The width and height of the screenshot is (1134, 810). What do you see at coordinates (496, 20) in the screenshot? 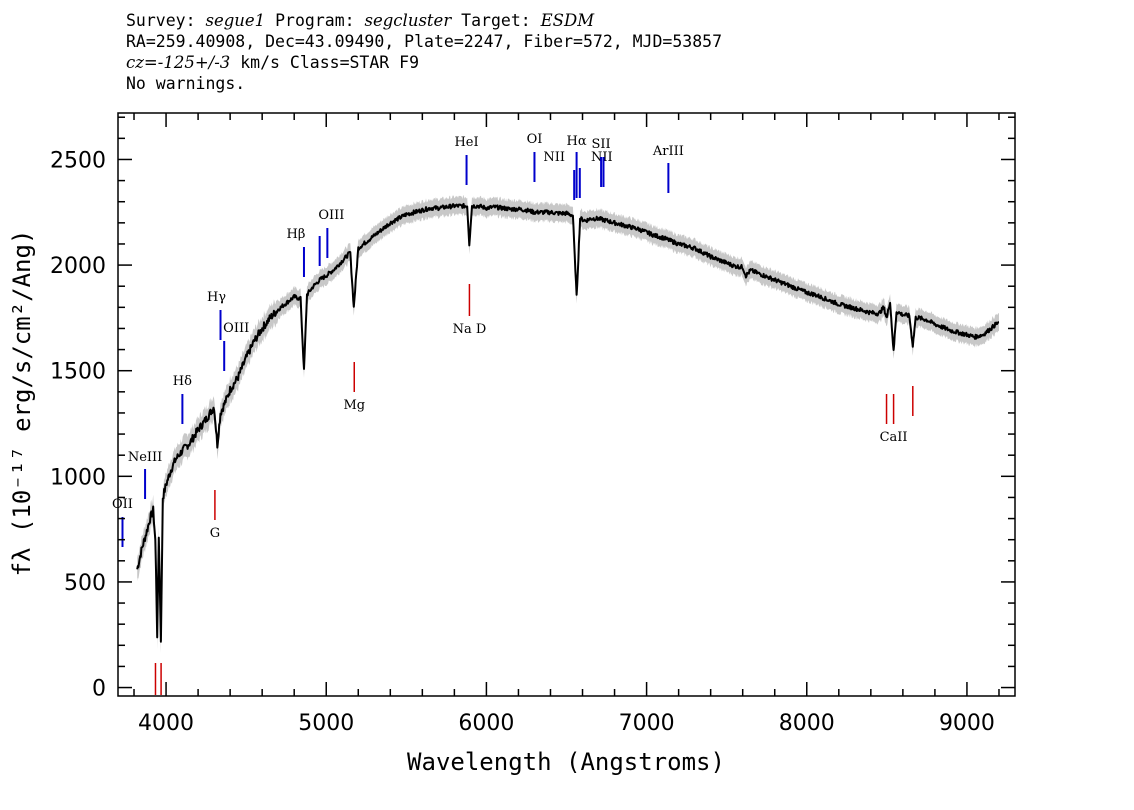
I see `target-label: Target:` at bounding box center [496, 20].